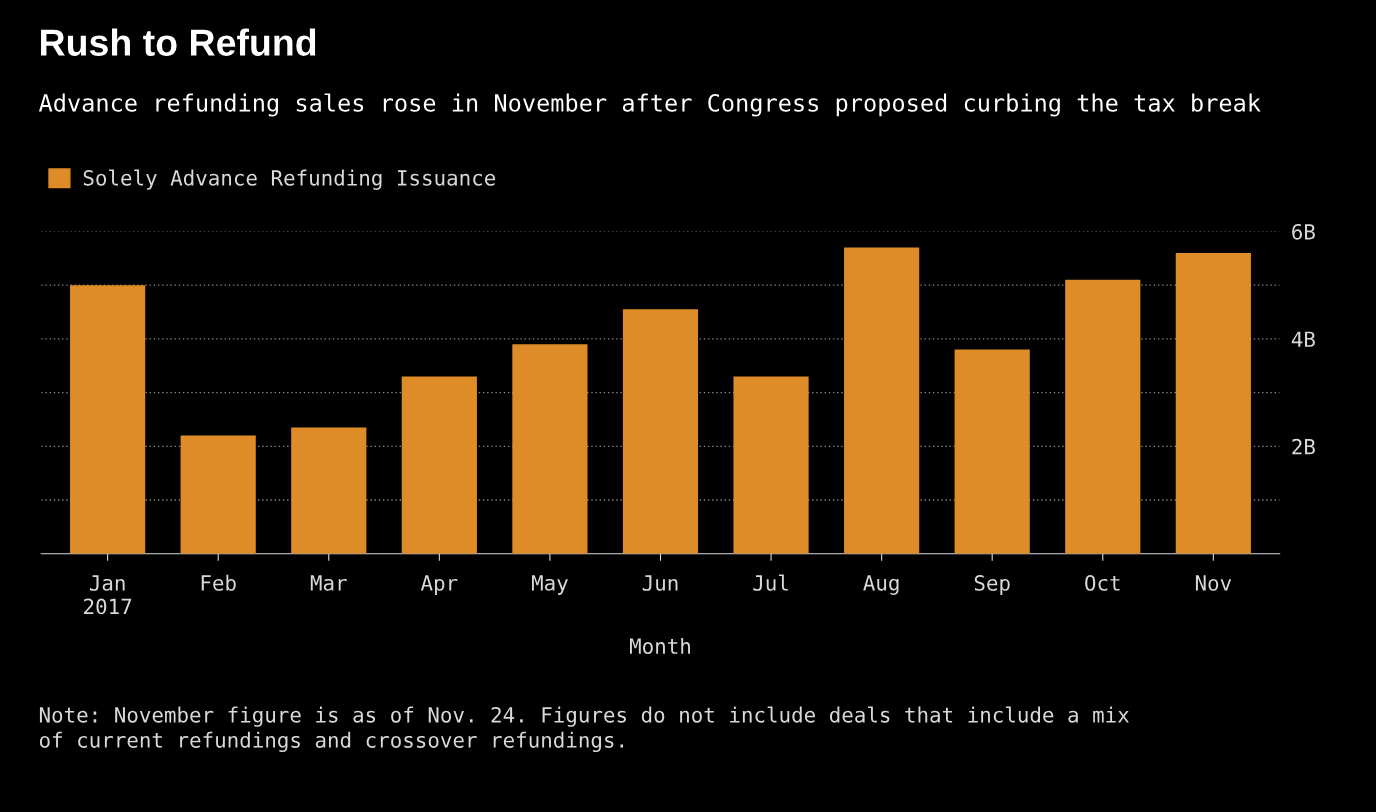 Image resolution: width=1376 pixels, height=812 pixels. I want to click on x-tick-label: Jan 2017, so click(108, 595).